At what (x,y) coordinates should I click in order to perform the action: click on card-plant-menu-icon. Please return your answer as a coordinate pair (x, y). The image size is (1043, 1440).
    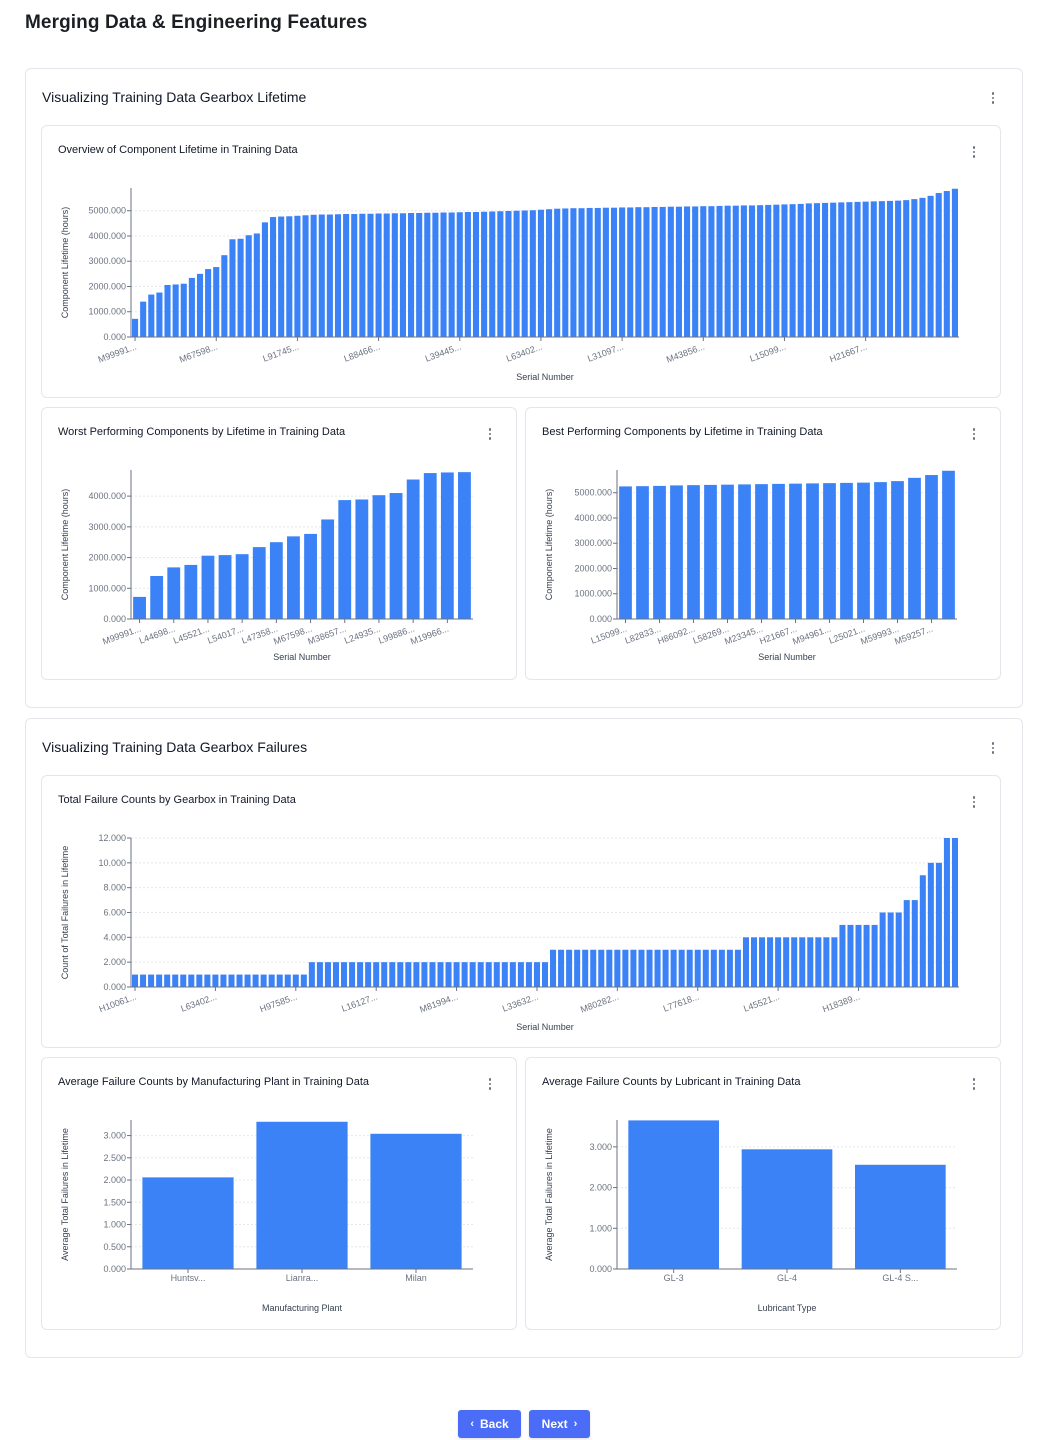
    Looking at the image, I should click on (490, 1084).